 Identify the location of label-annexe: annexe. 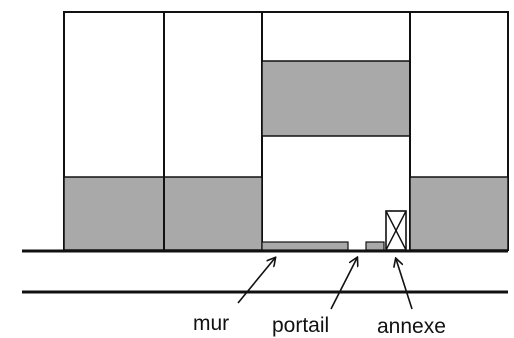
(411, 326).